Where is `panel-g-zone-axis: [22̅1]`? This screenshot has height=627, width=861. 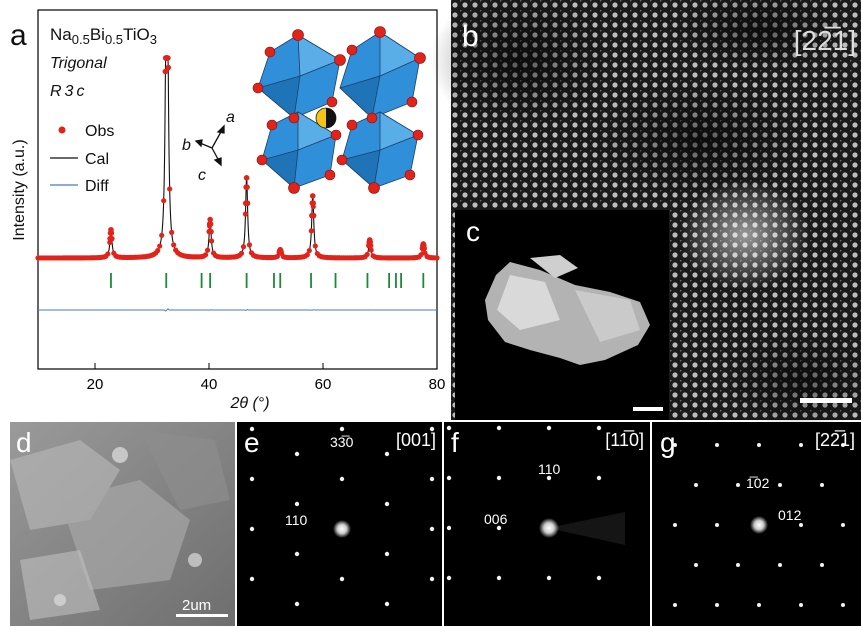 panel-g-zone-axis: [22̅1] is located at coordinates (835, 440).